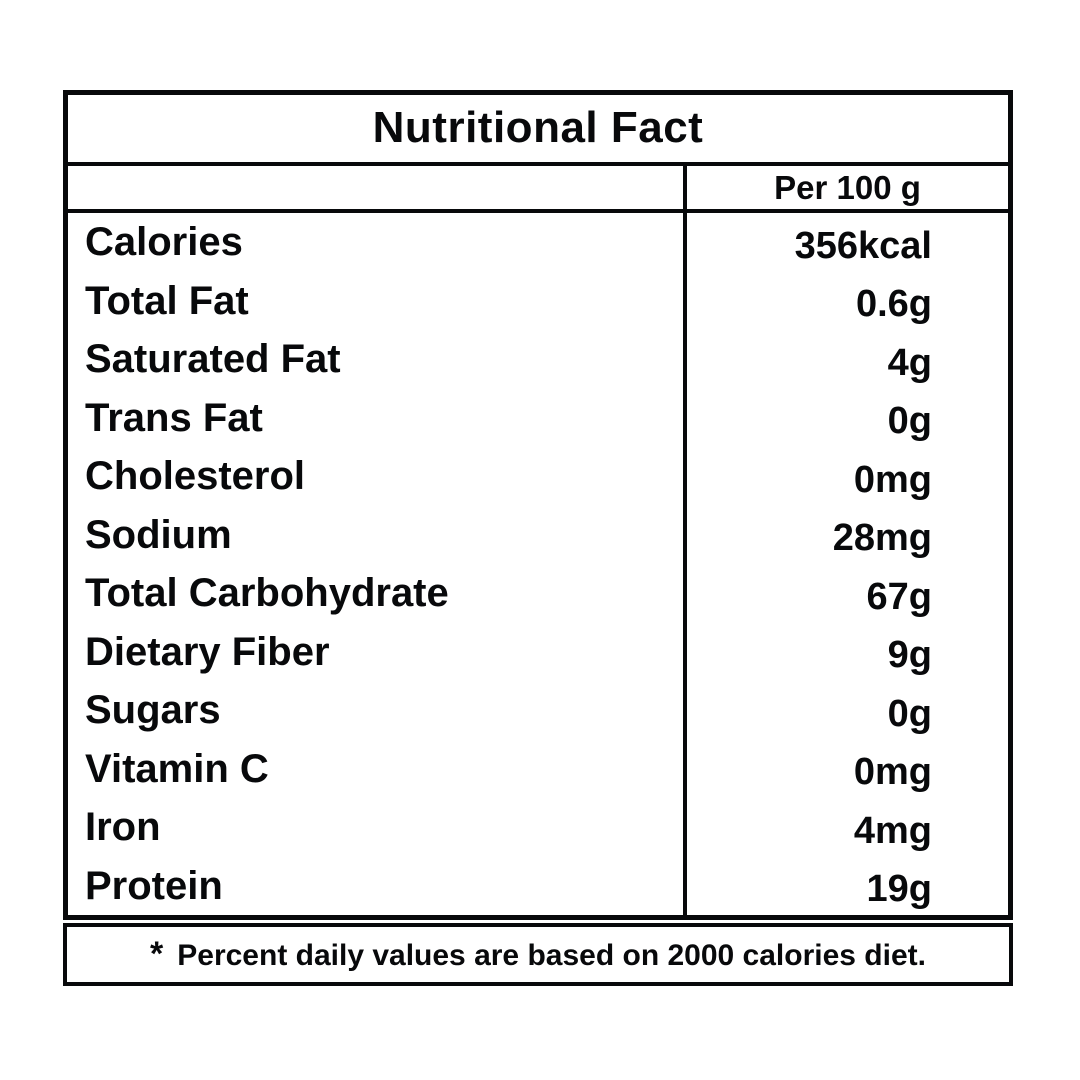  I want to click on nutrient-label: Saturated Fat, so click(213, 359).